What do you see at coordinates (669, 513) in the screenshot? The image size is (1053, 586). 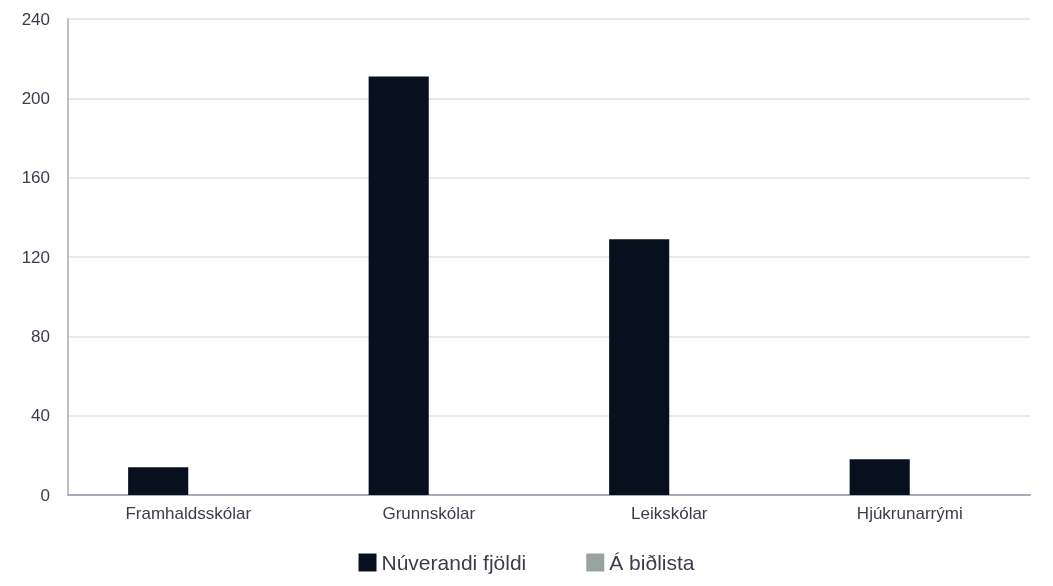 I see `x-tick-label: Leikskólar` at bounding box center [669, 513].